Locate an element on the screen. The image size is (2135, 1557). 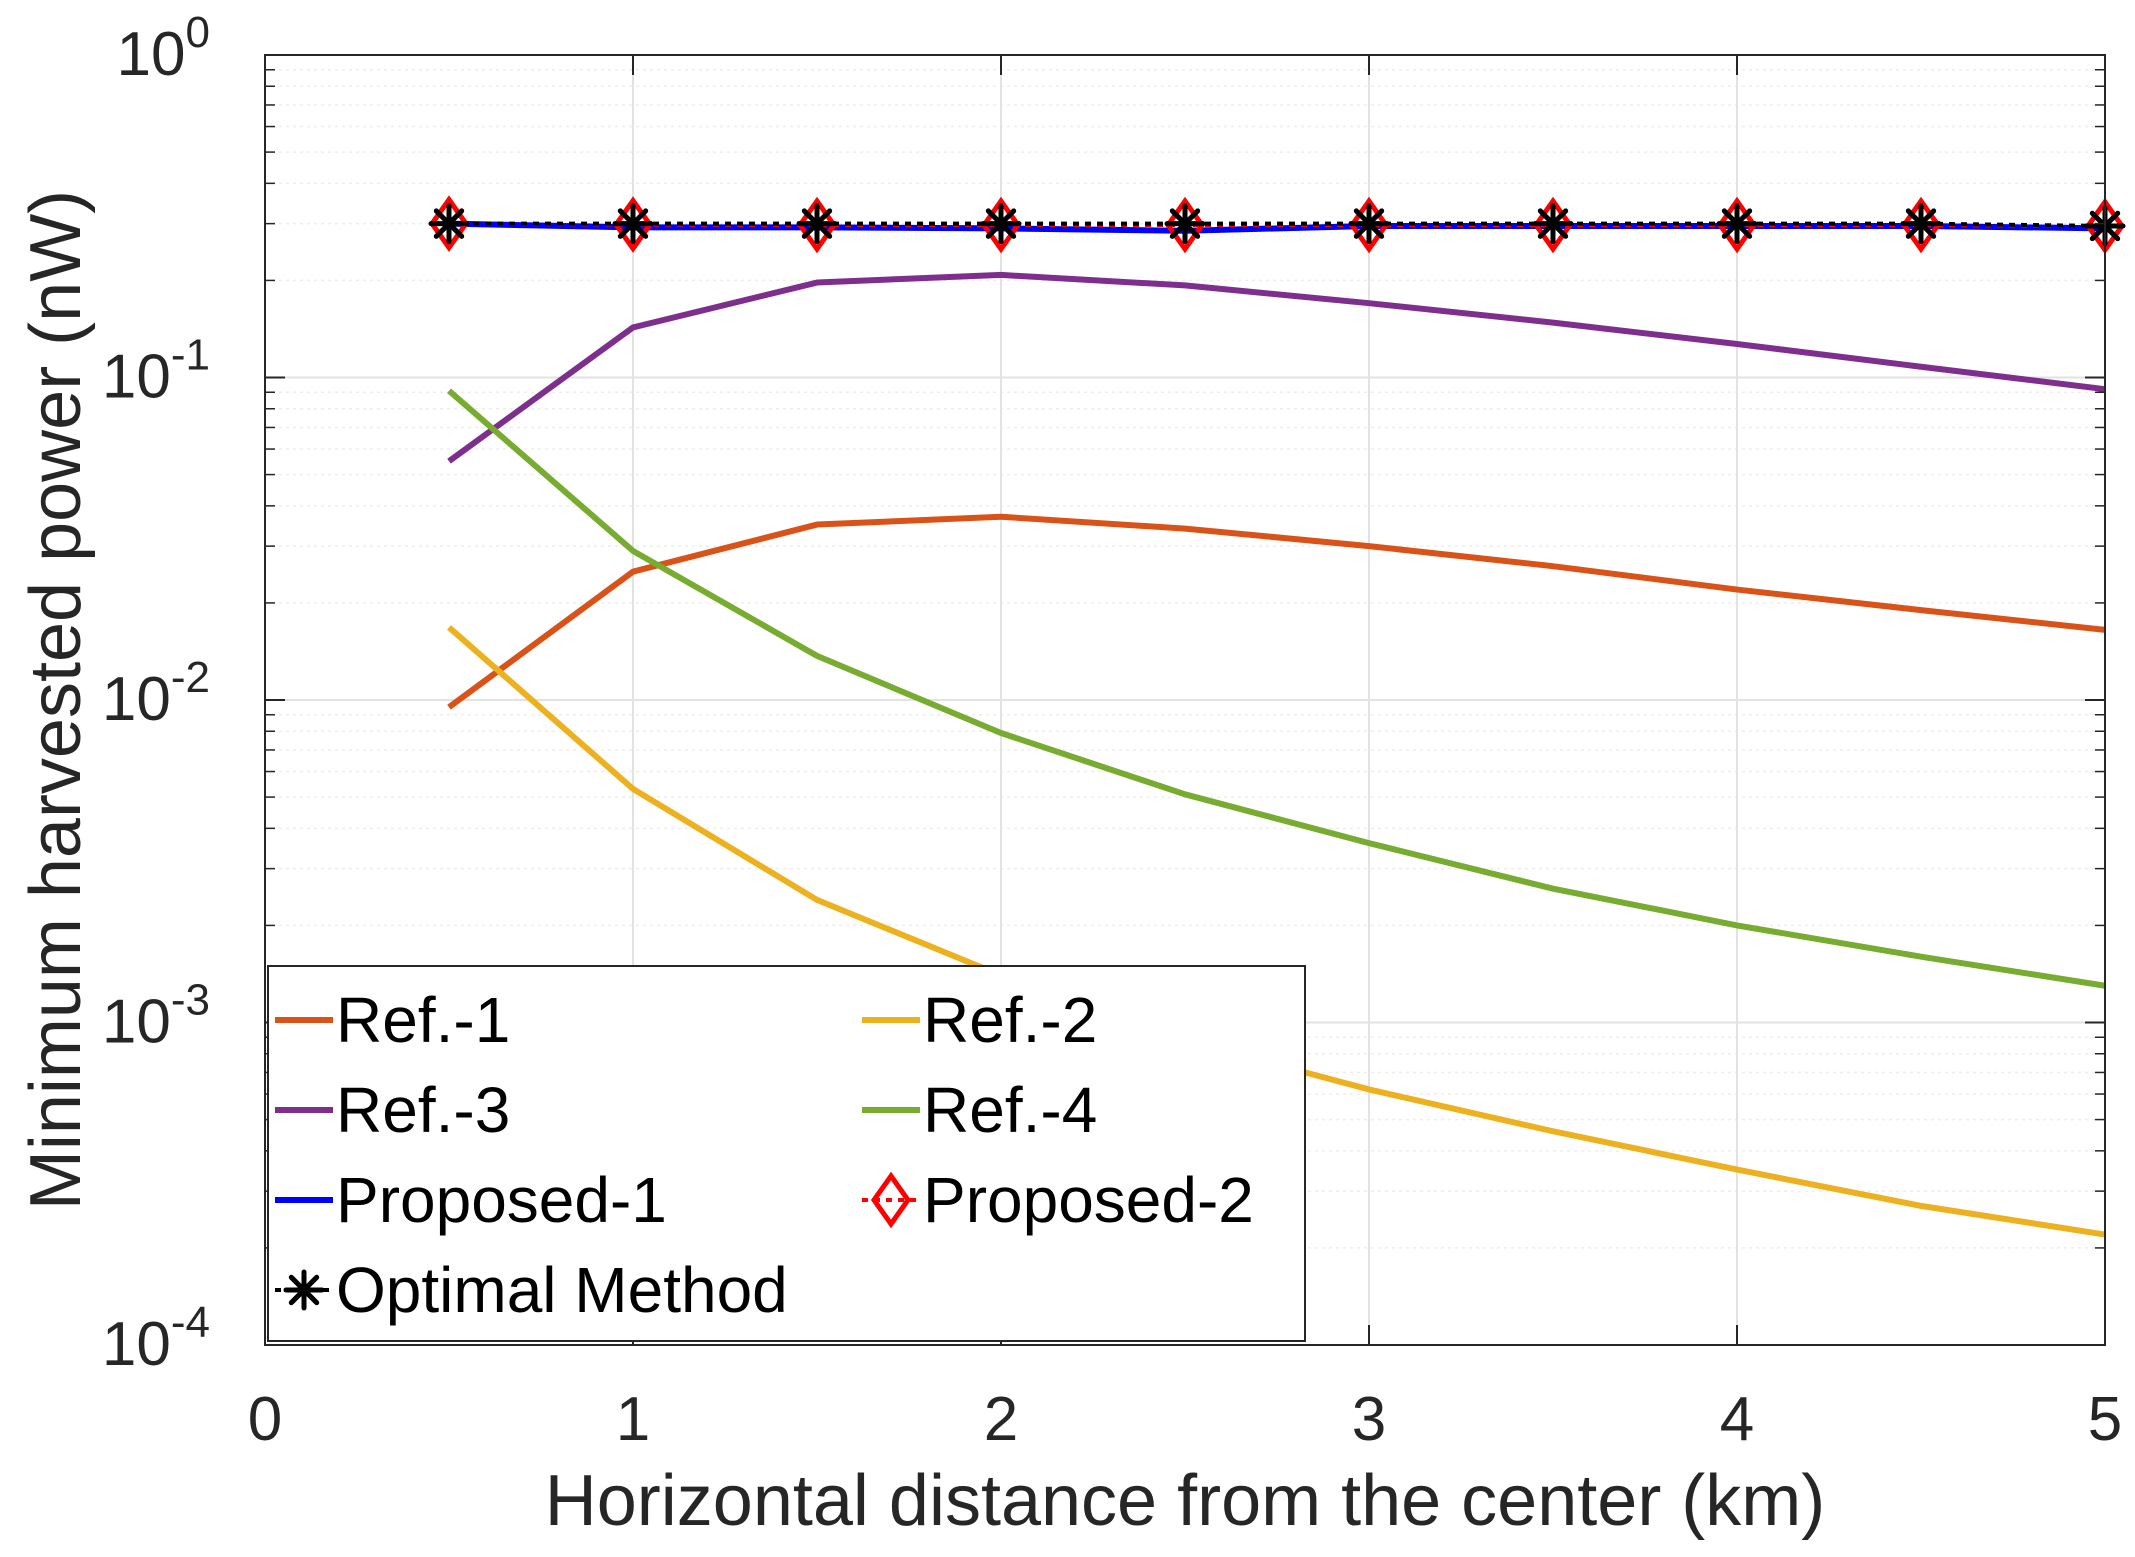
legend-item: Proposed-2 is located at coordinates (1058, 1200).